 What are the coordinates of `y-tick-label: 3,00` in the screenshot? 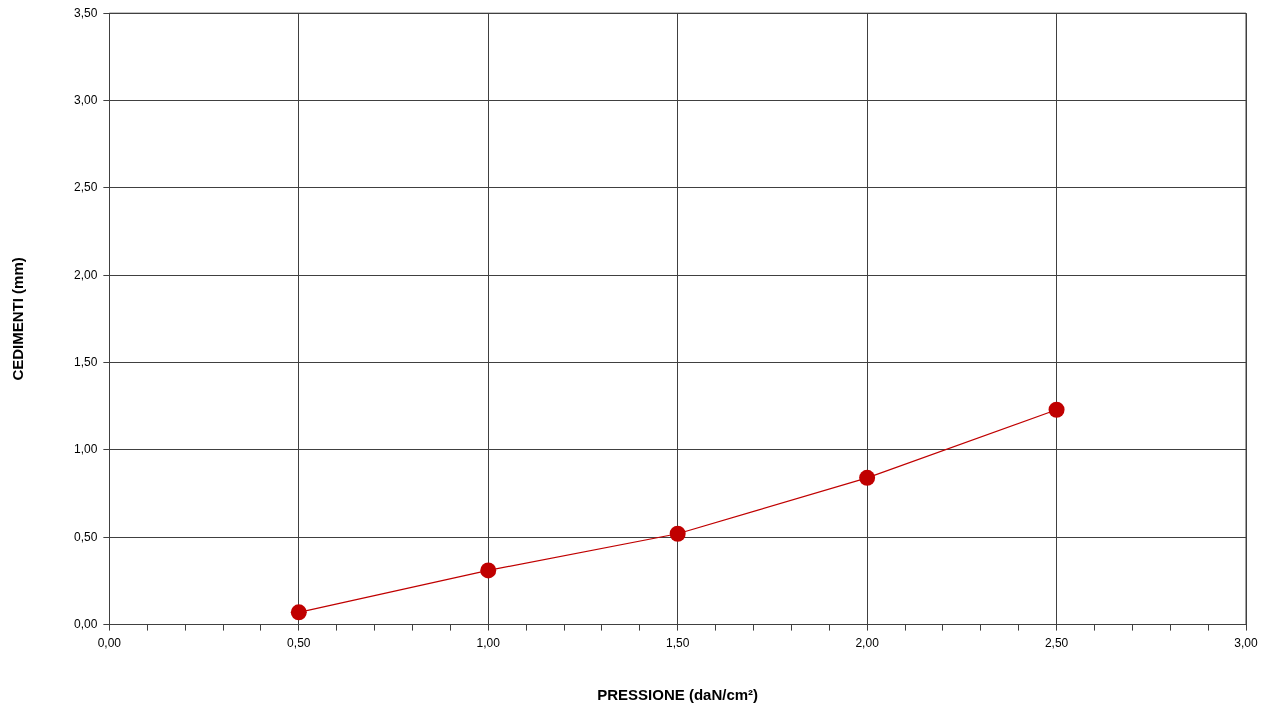 It's located at (86, 99).